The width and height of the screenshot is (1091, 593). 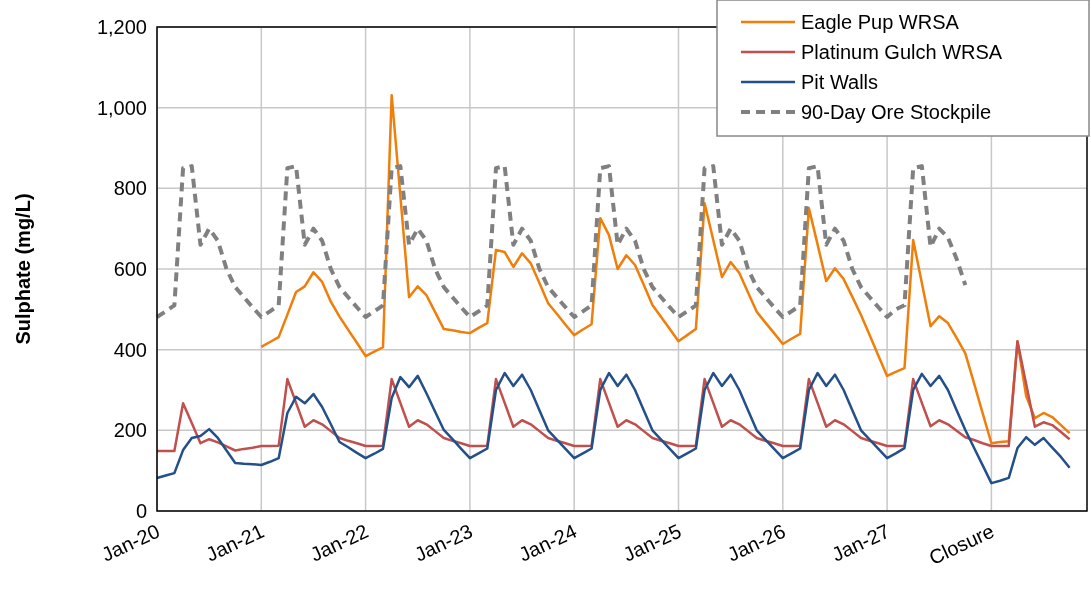 What do you see at coordinates (130, 269) in the screenshot?
I see `y-tick-label: 600` at bounding box center [130, 269].